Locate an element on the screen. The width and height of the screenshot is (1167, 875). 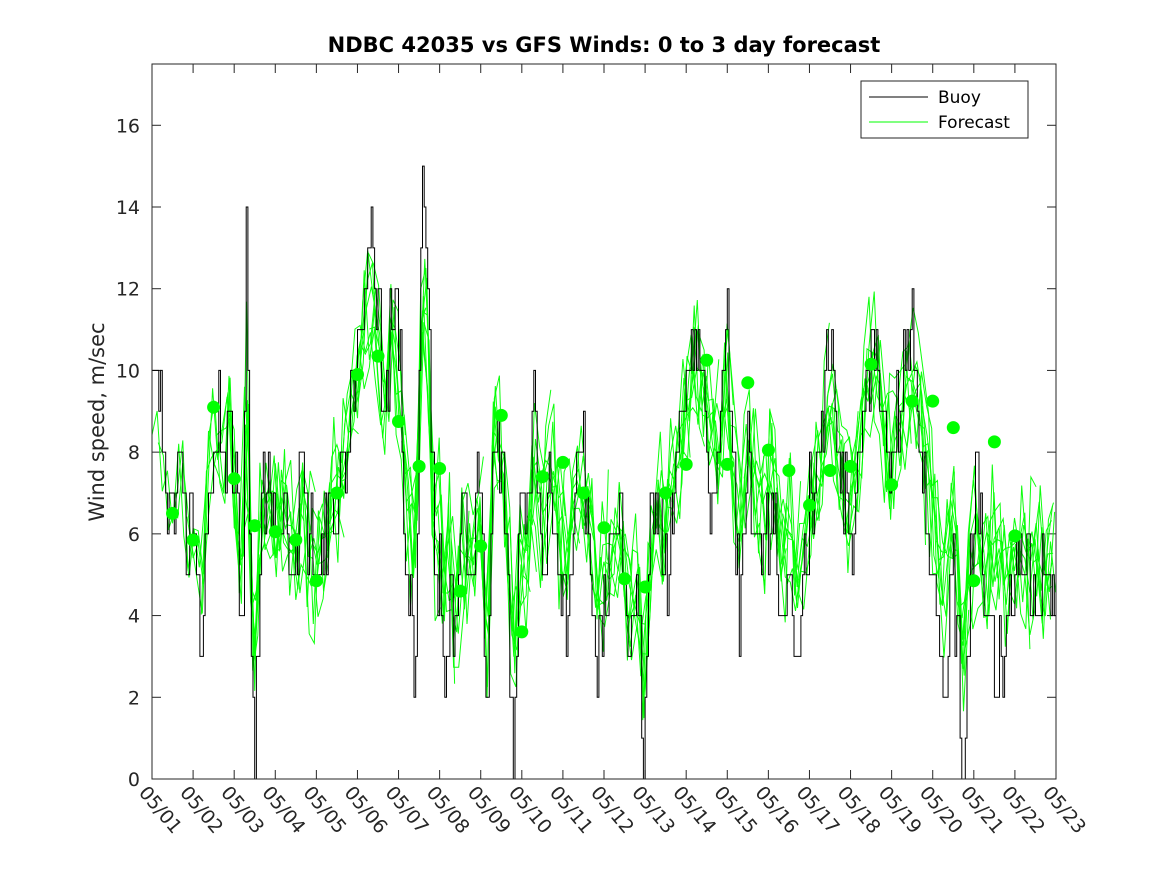
y-tick-label-2: 4 is located at coordinates (134, 617).